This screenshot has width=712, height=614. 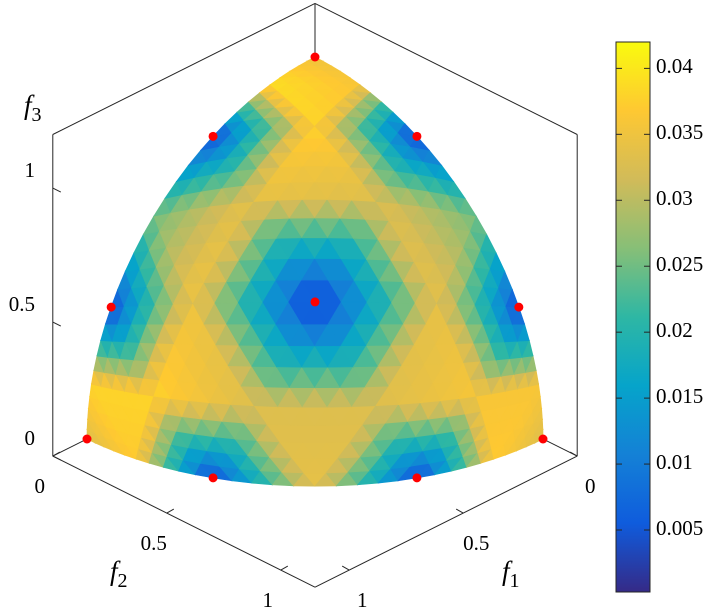 What do you see at coordinates (476, 543) in the screenshot?
I see `x-tick-label: 0.5` at bounding box center [476, 543].